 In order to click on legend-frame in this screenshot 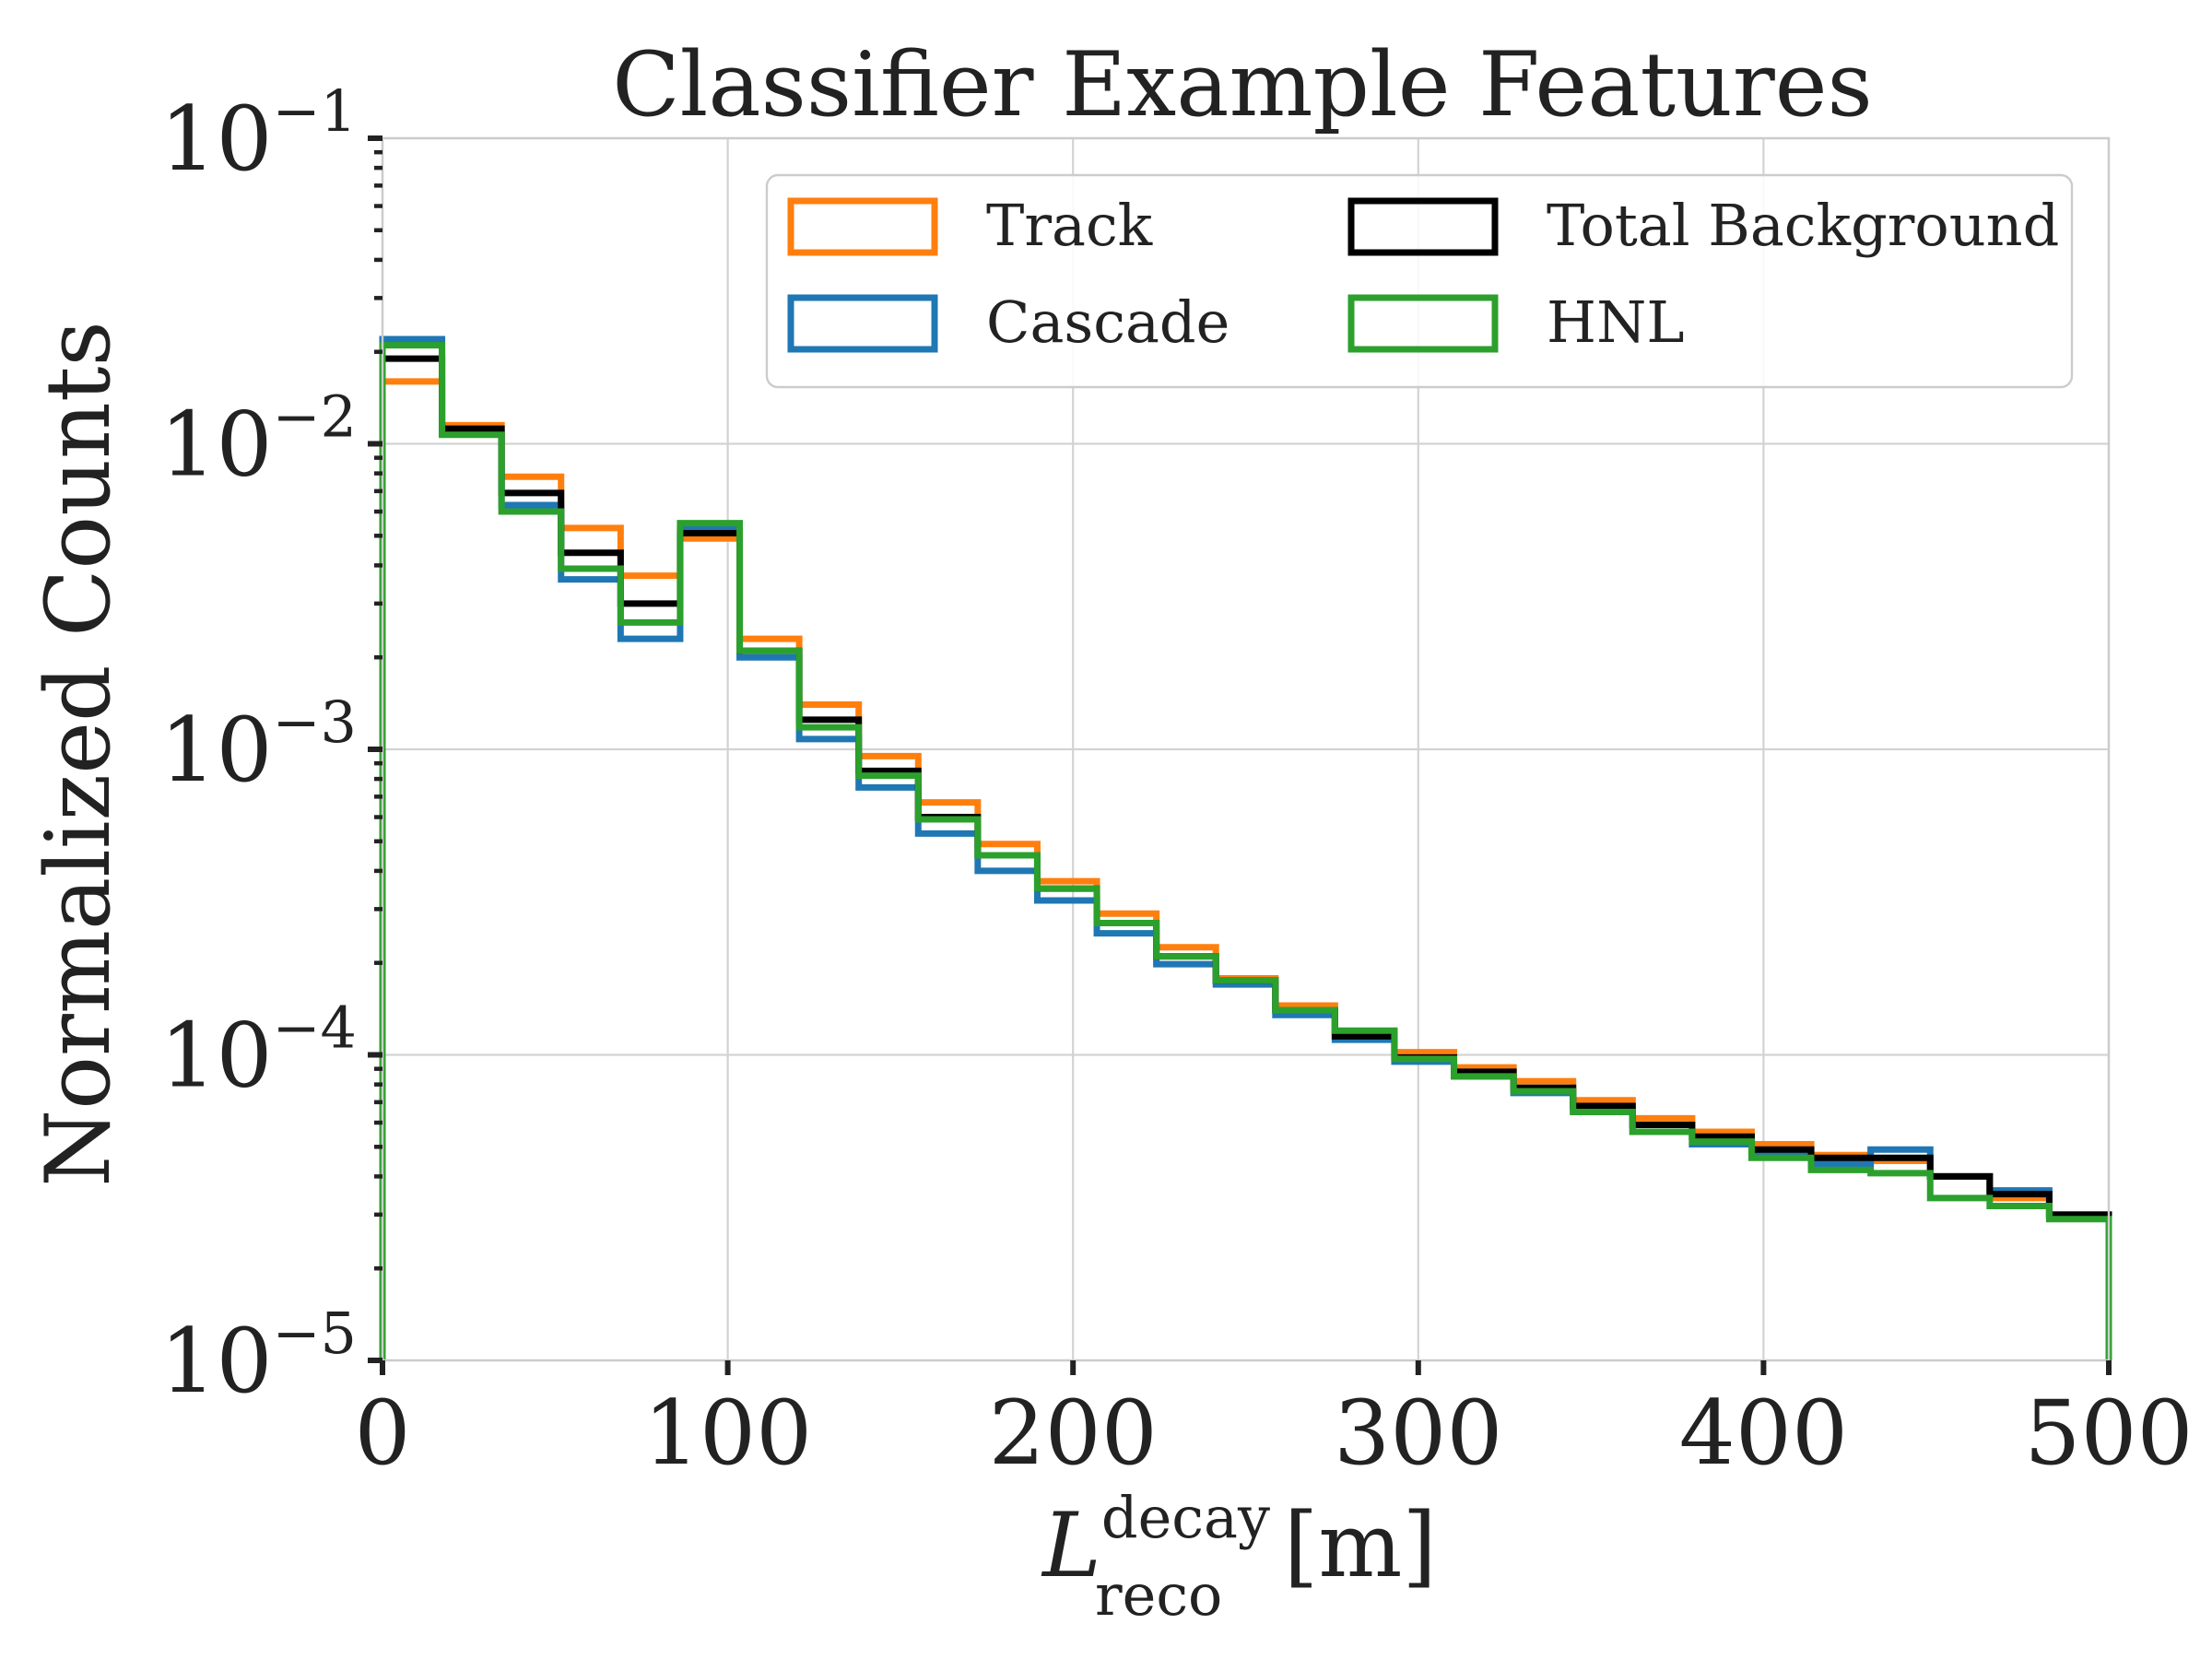, I will do `click(1419, 281)`.